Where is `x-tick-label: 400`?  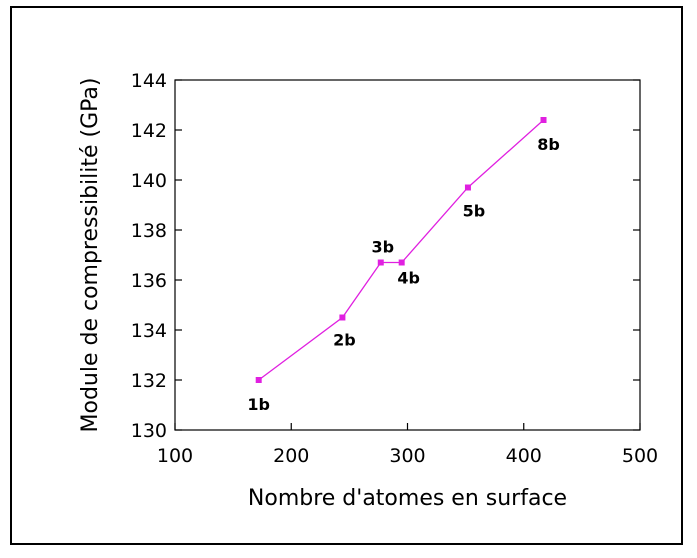 x-tick-label: 400 is located at coordinates (524, 456).